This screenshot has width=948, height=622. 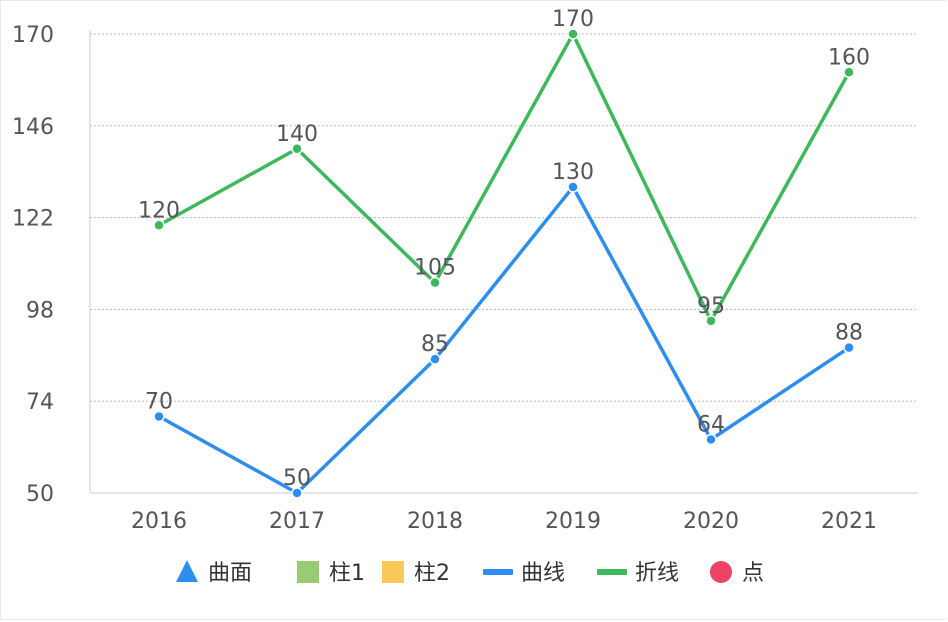 I want to click on legend-item-柱2: 柱2, so click(x=416, y=573).